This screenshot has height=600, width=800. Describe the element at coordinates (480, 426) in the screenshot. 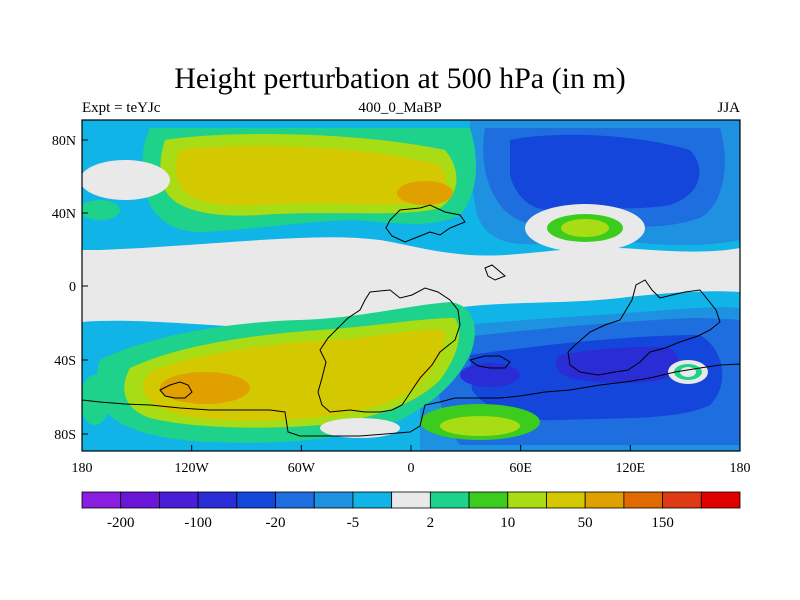

I see `south-yellow-patch` at that location.